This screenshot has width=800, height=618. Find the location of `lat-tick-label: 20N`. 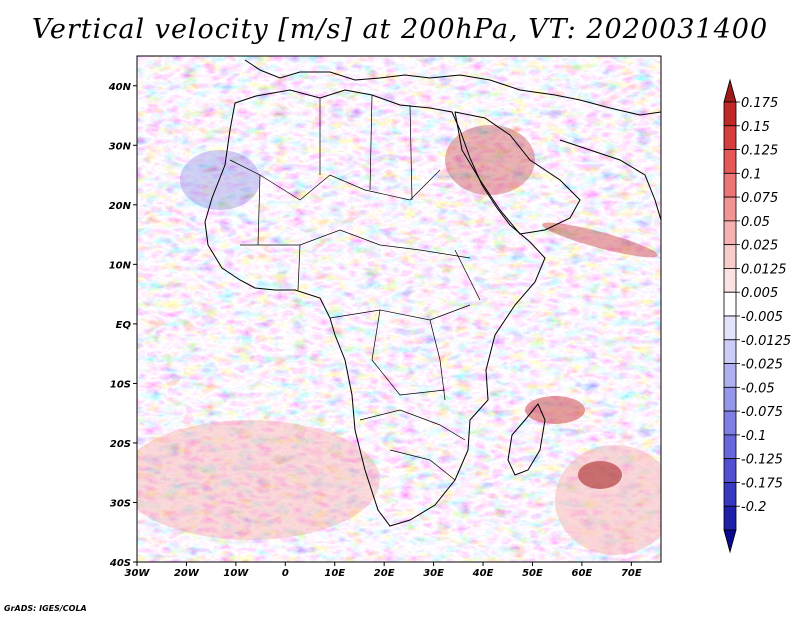

lat-tick-label: 20N is located at coordinates (120, 206).